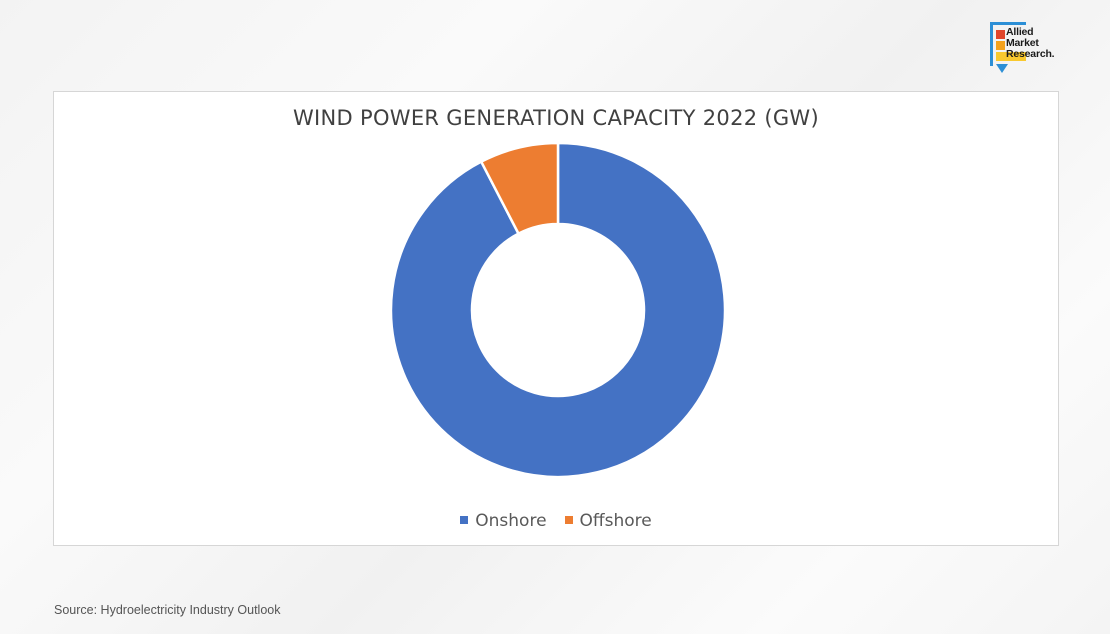 The height and width of the screenshot is (634, 1110). I want to click on logo-tail, so click(1002, 68).